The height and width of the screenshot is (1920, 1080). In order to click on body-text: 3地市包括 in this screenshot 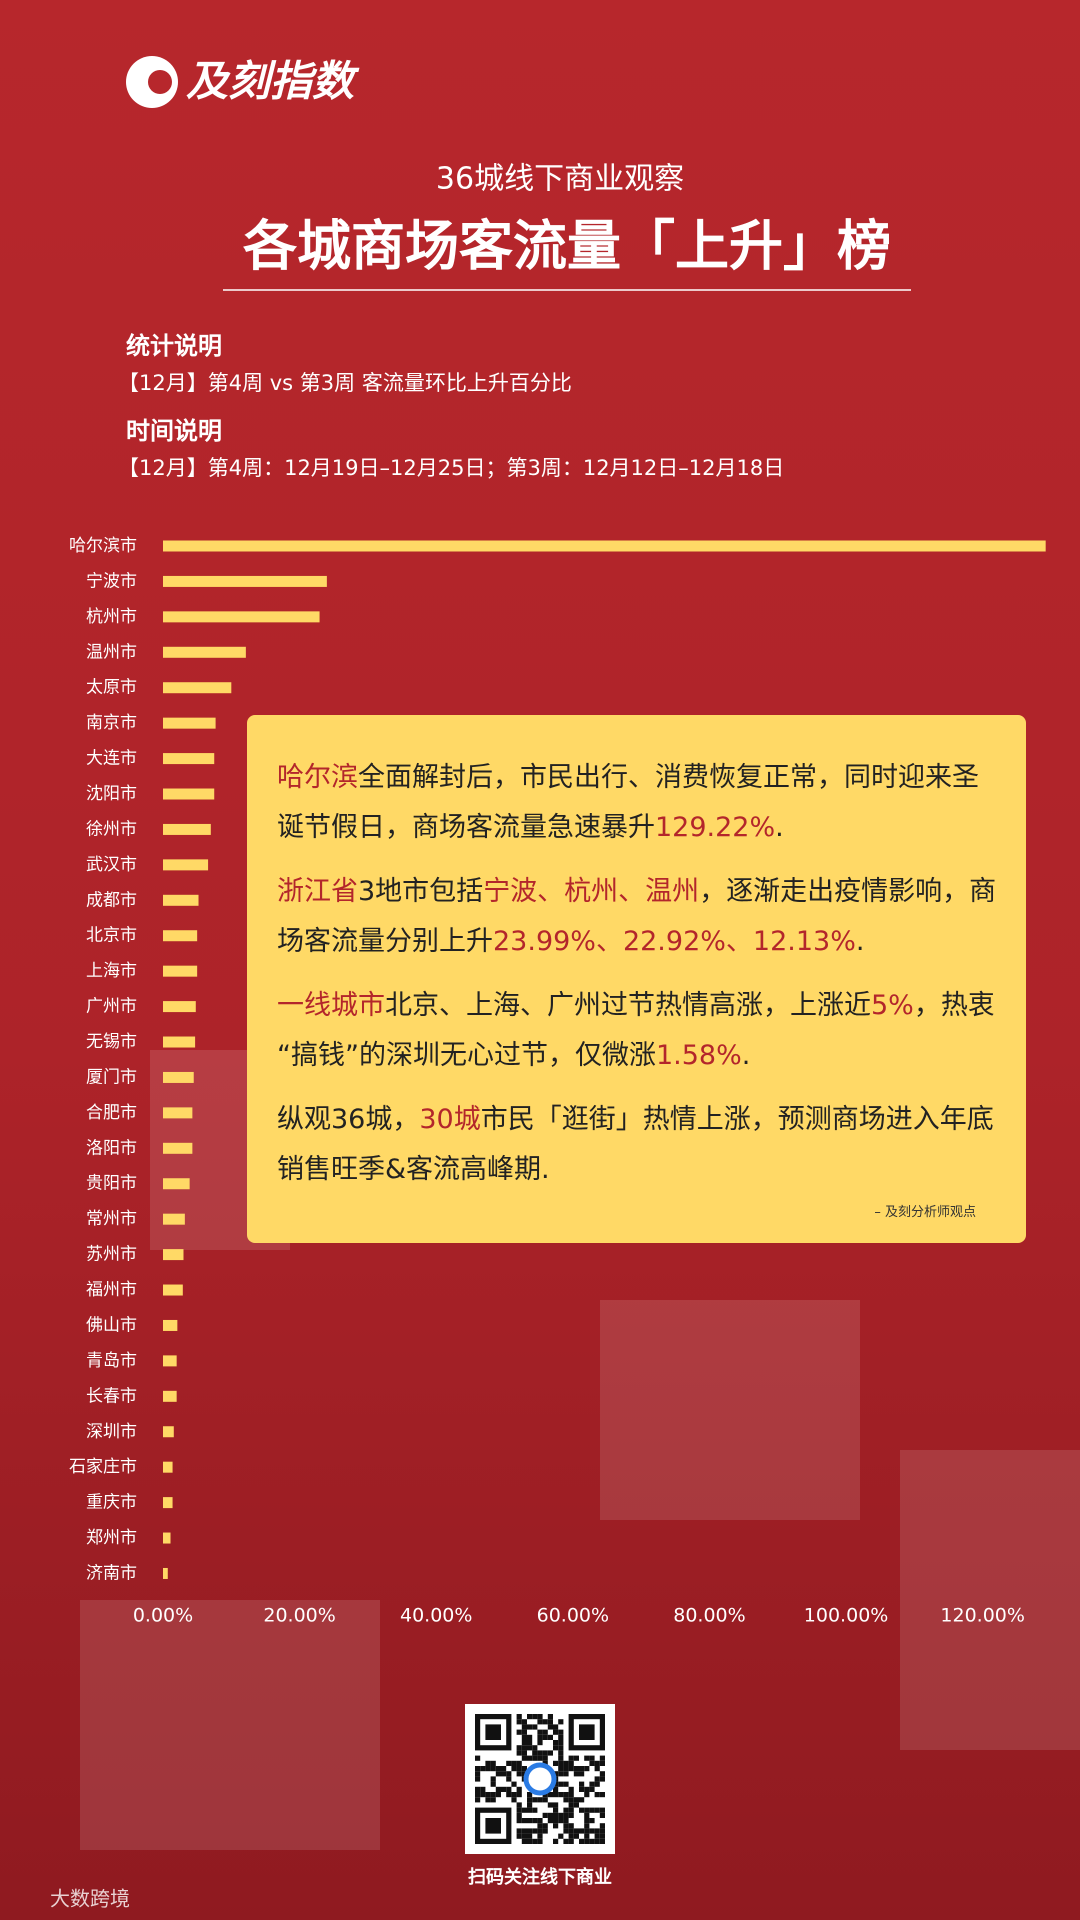, I will do `click(421, 891)`.